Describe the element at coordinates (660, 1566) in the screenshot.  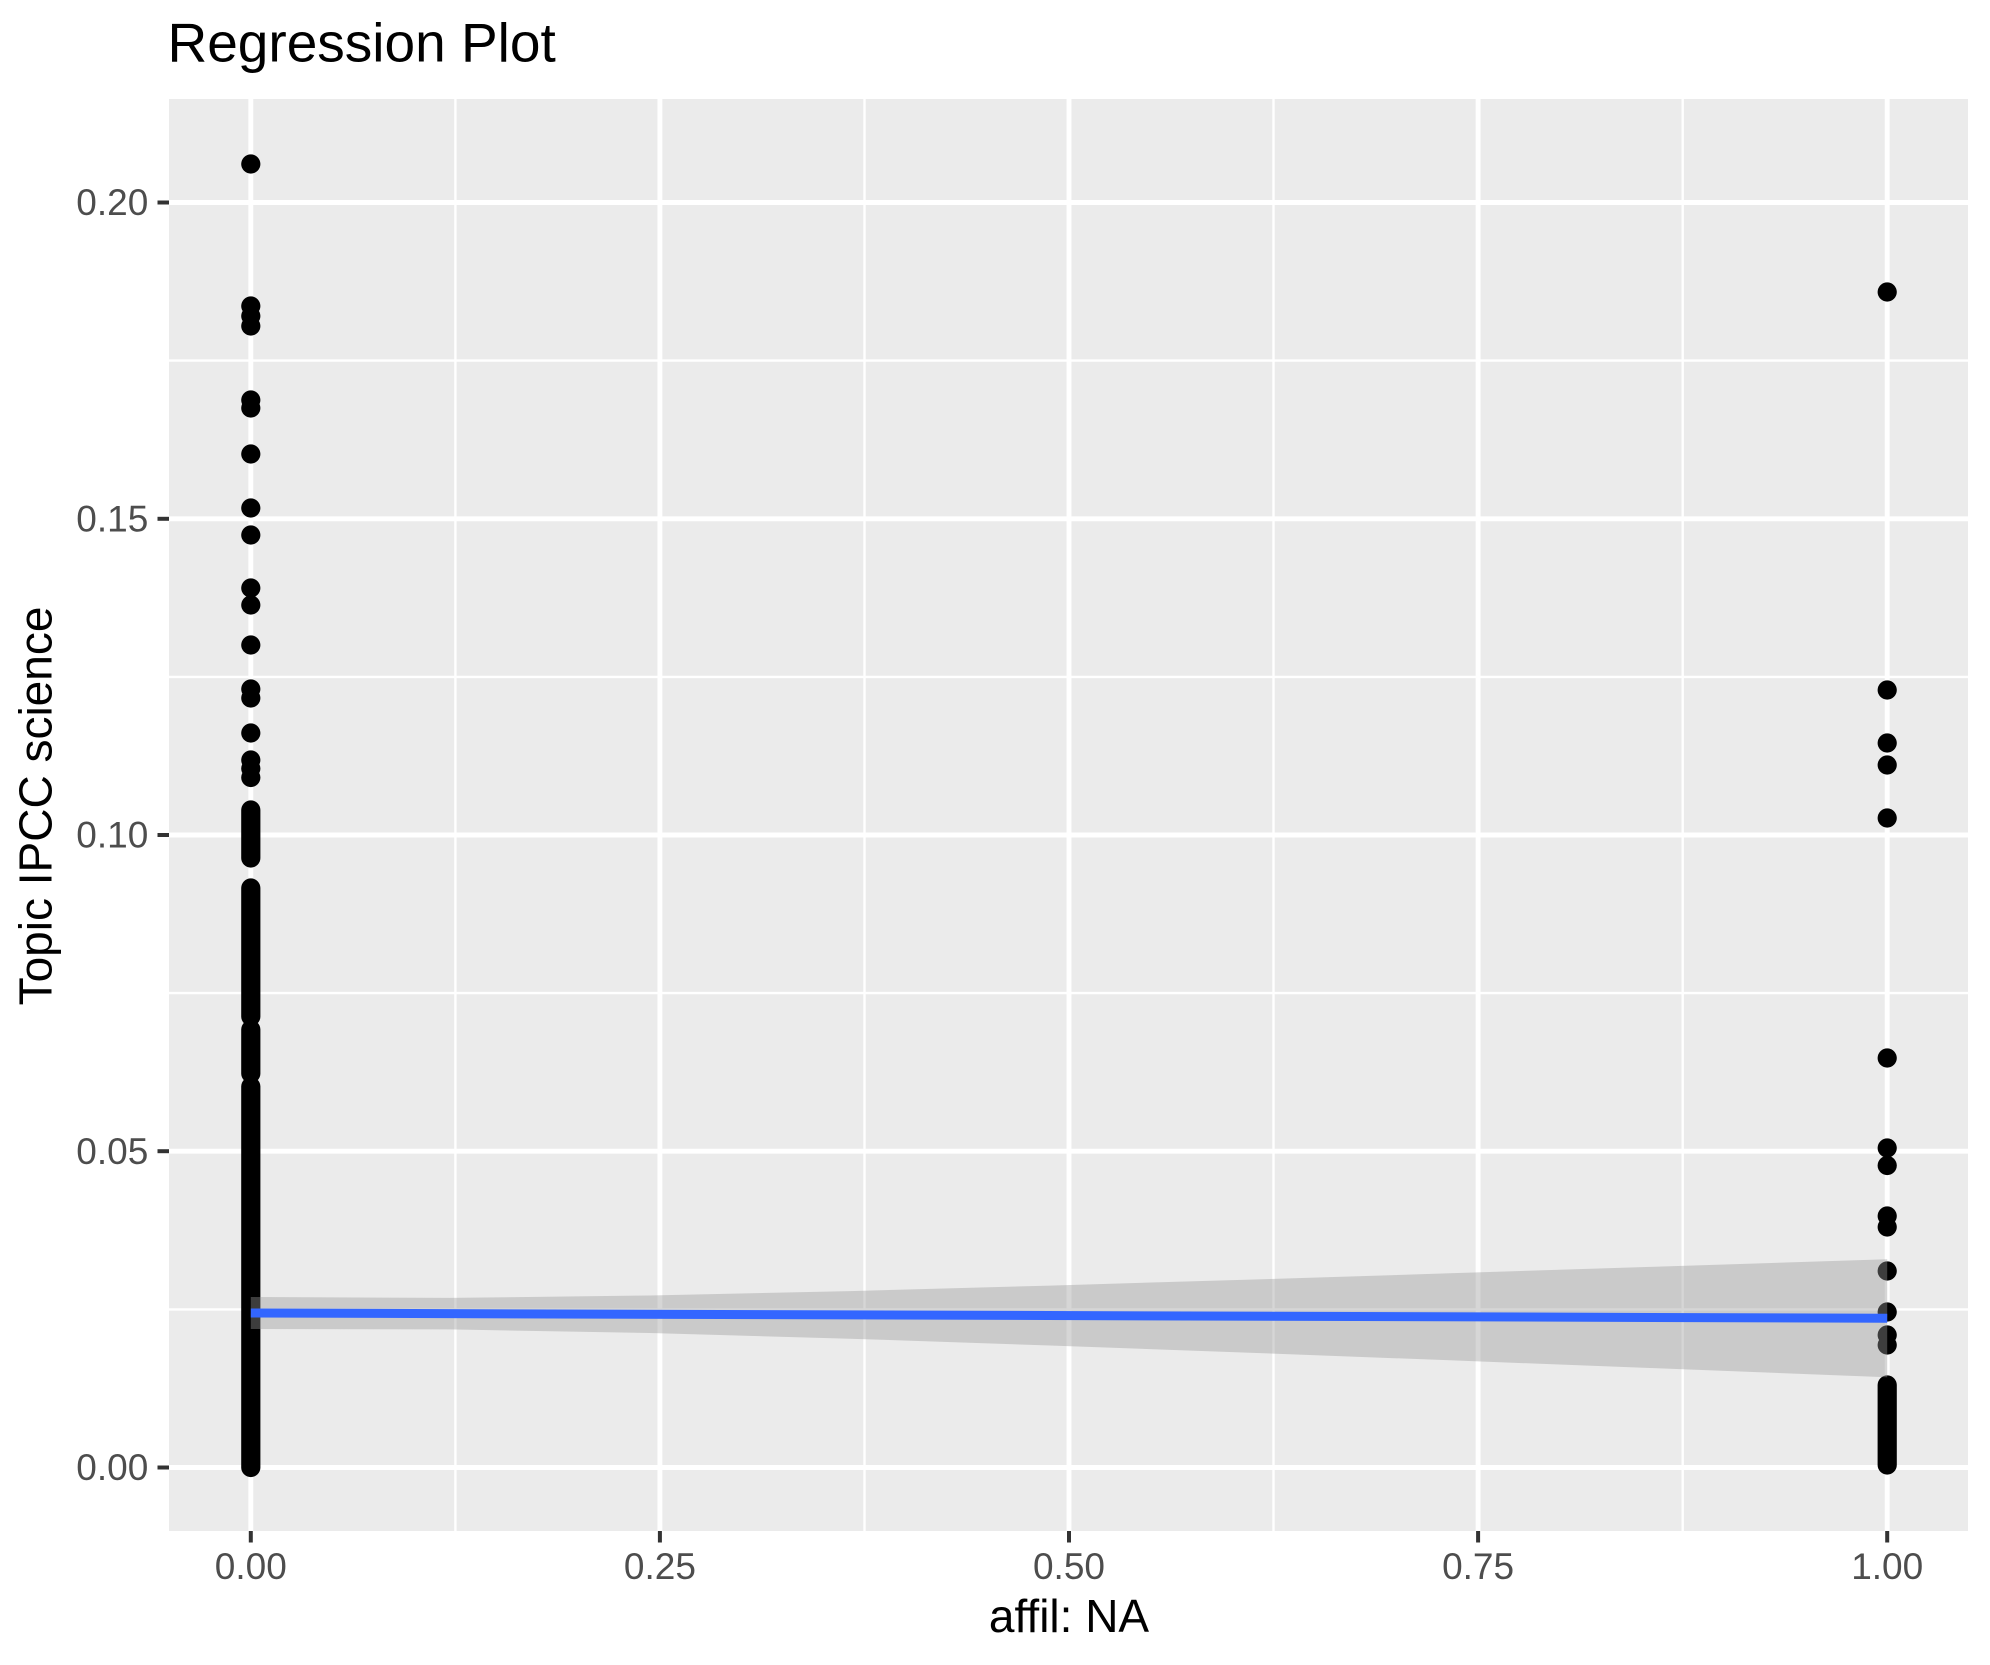
I see `svg-text: 0.25` at that location.